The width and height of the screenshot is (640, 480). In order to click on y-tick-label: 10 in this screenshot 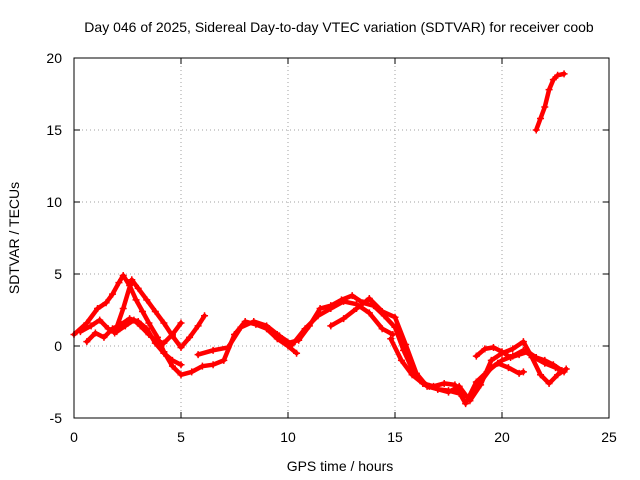, I will do `click(54, 202)`.